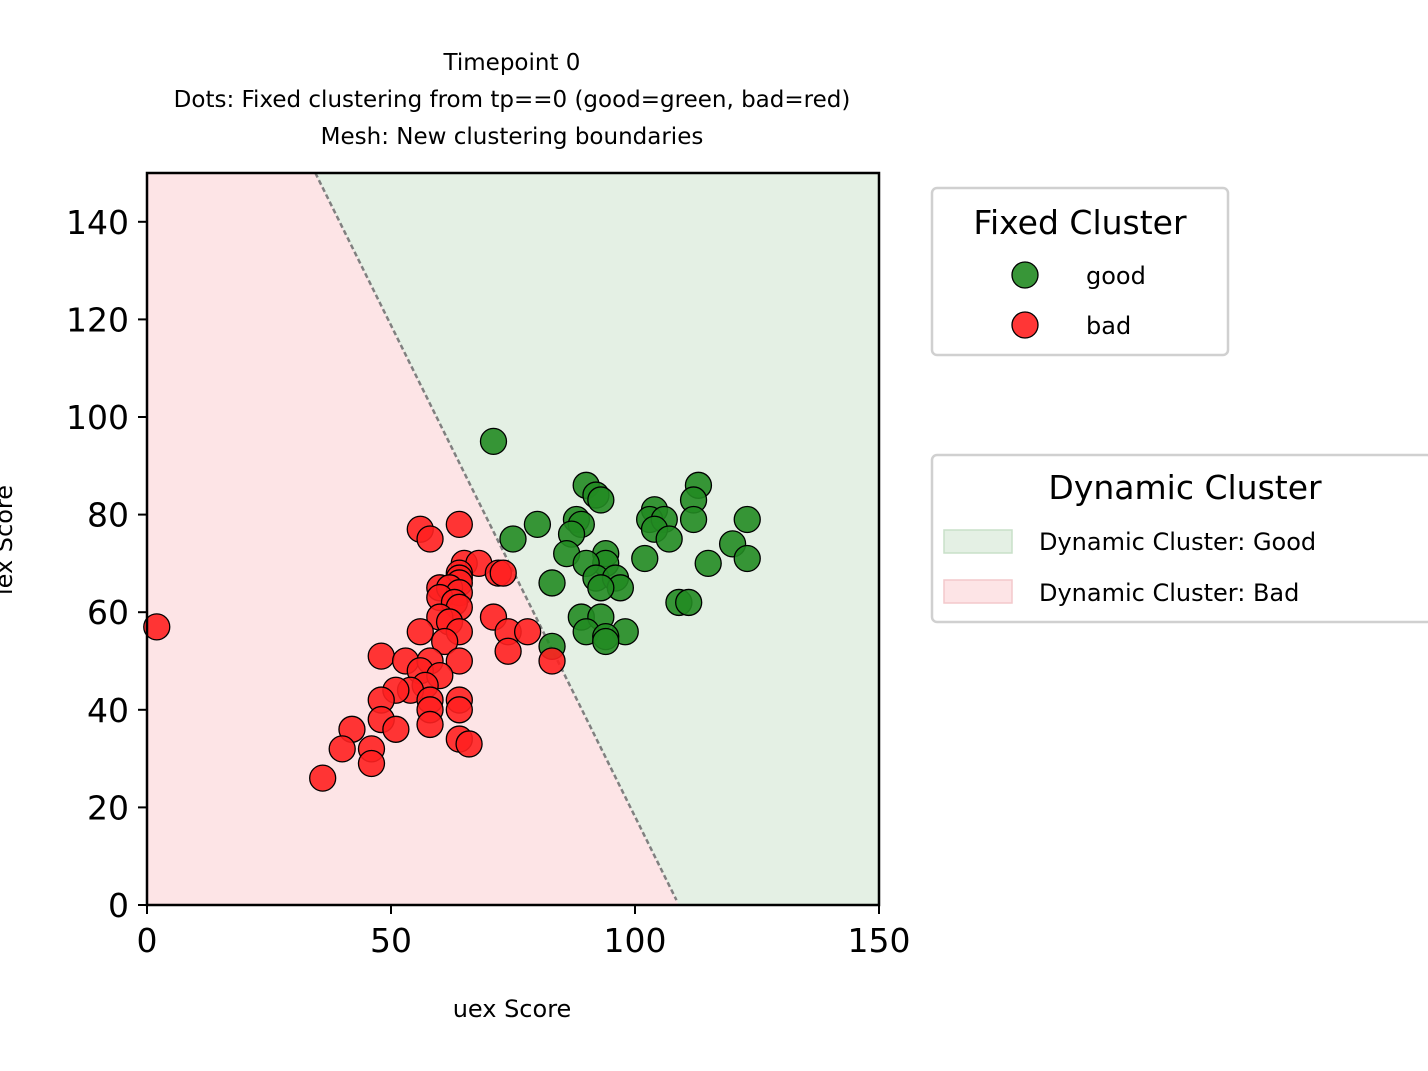 Image resolution: width=1428 pixels, height=1071 pixels. What do you see at coordinates (97, 222) in the screenshot?
I see `y-tick-label: 140` at bounding box center [97, 222].